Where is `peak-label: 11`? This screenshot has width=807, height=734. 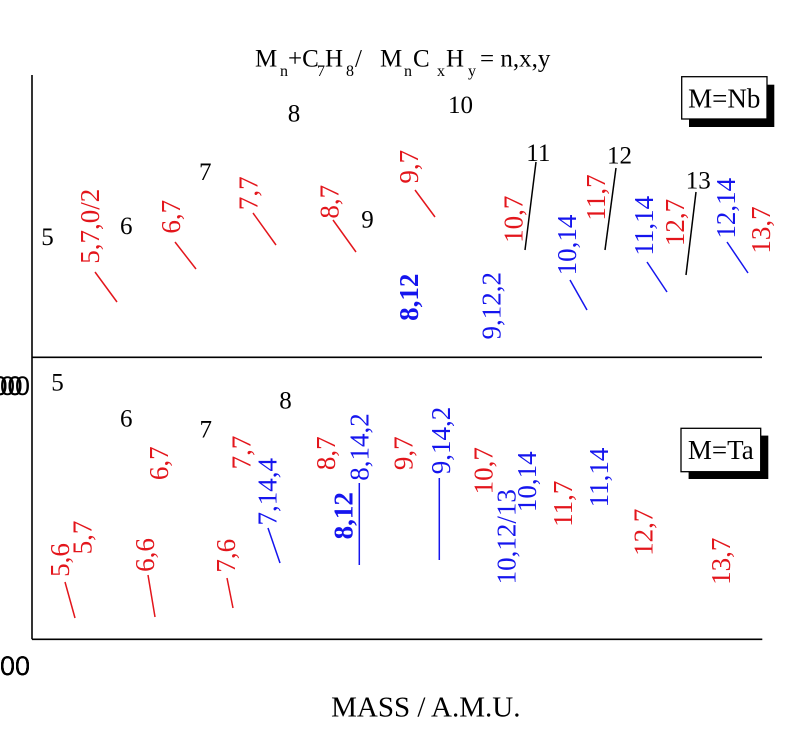
peak-label: 11 is located at coordinates (538, 153).